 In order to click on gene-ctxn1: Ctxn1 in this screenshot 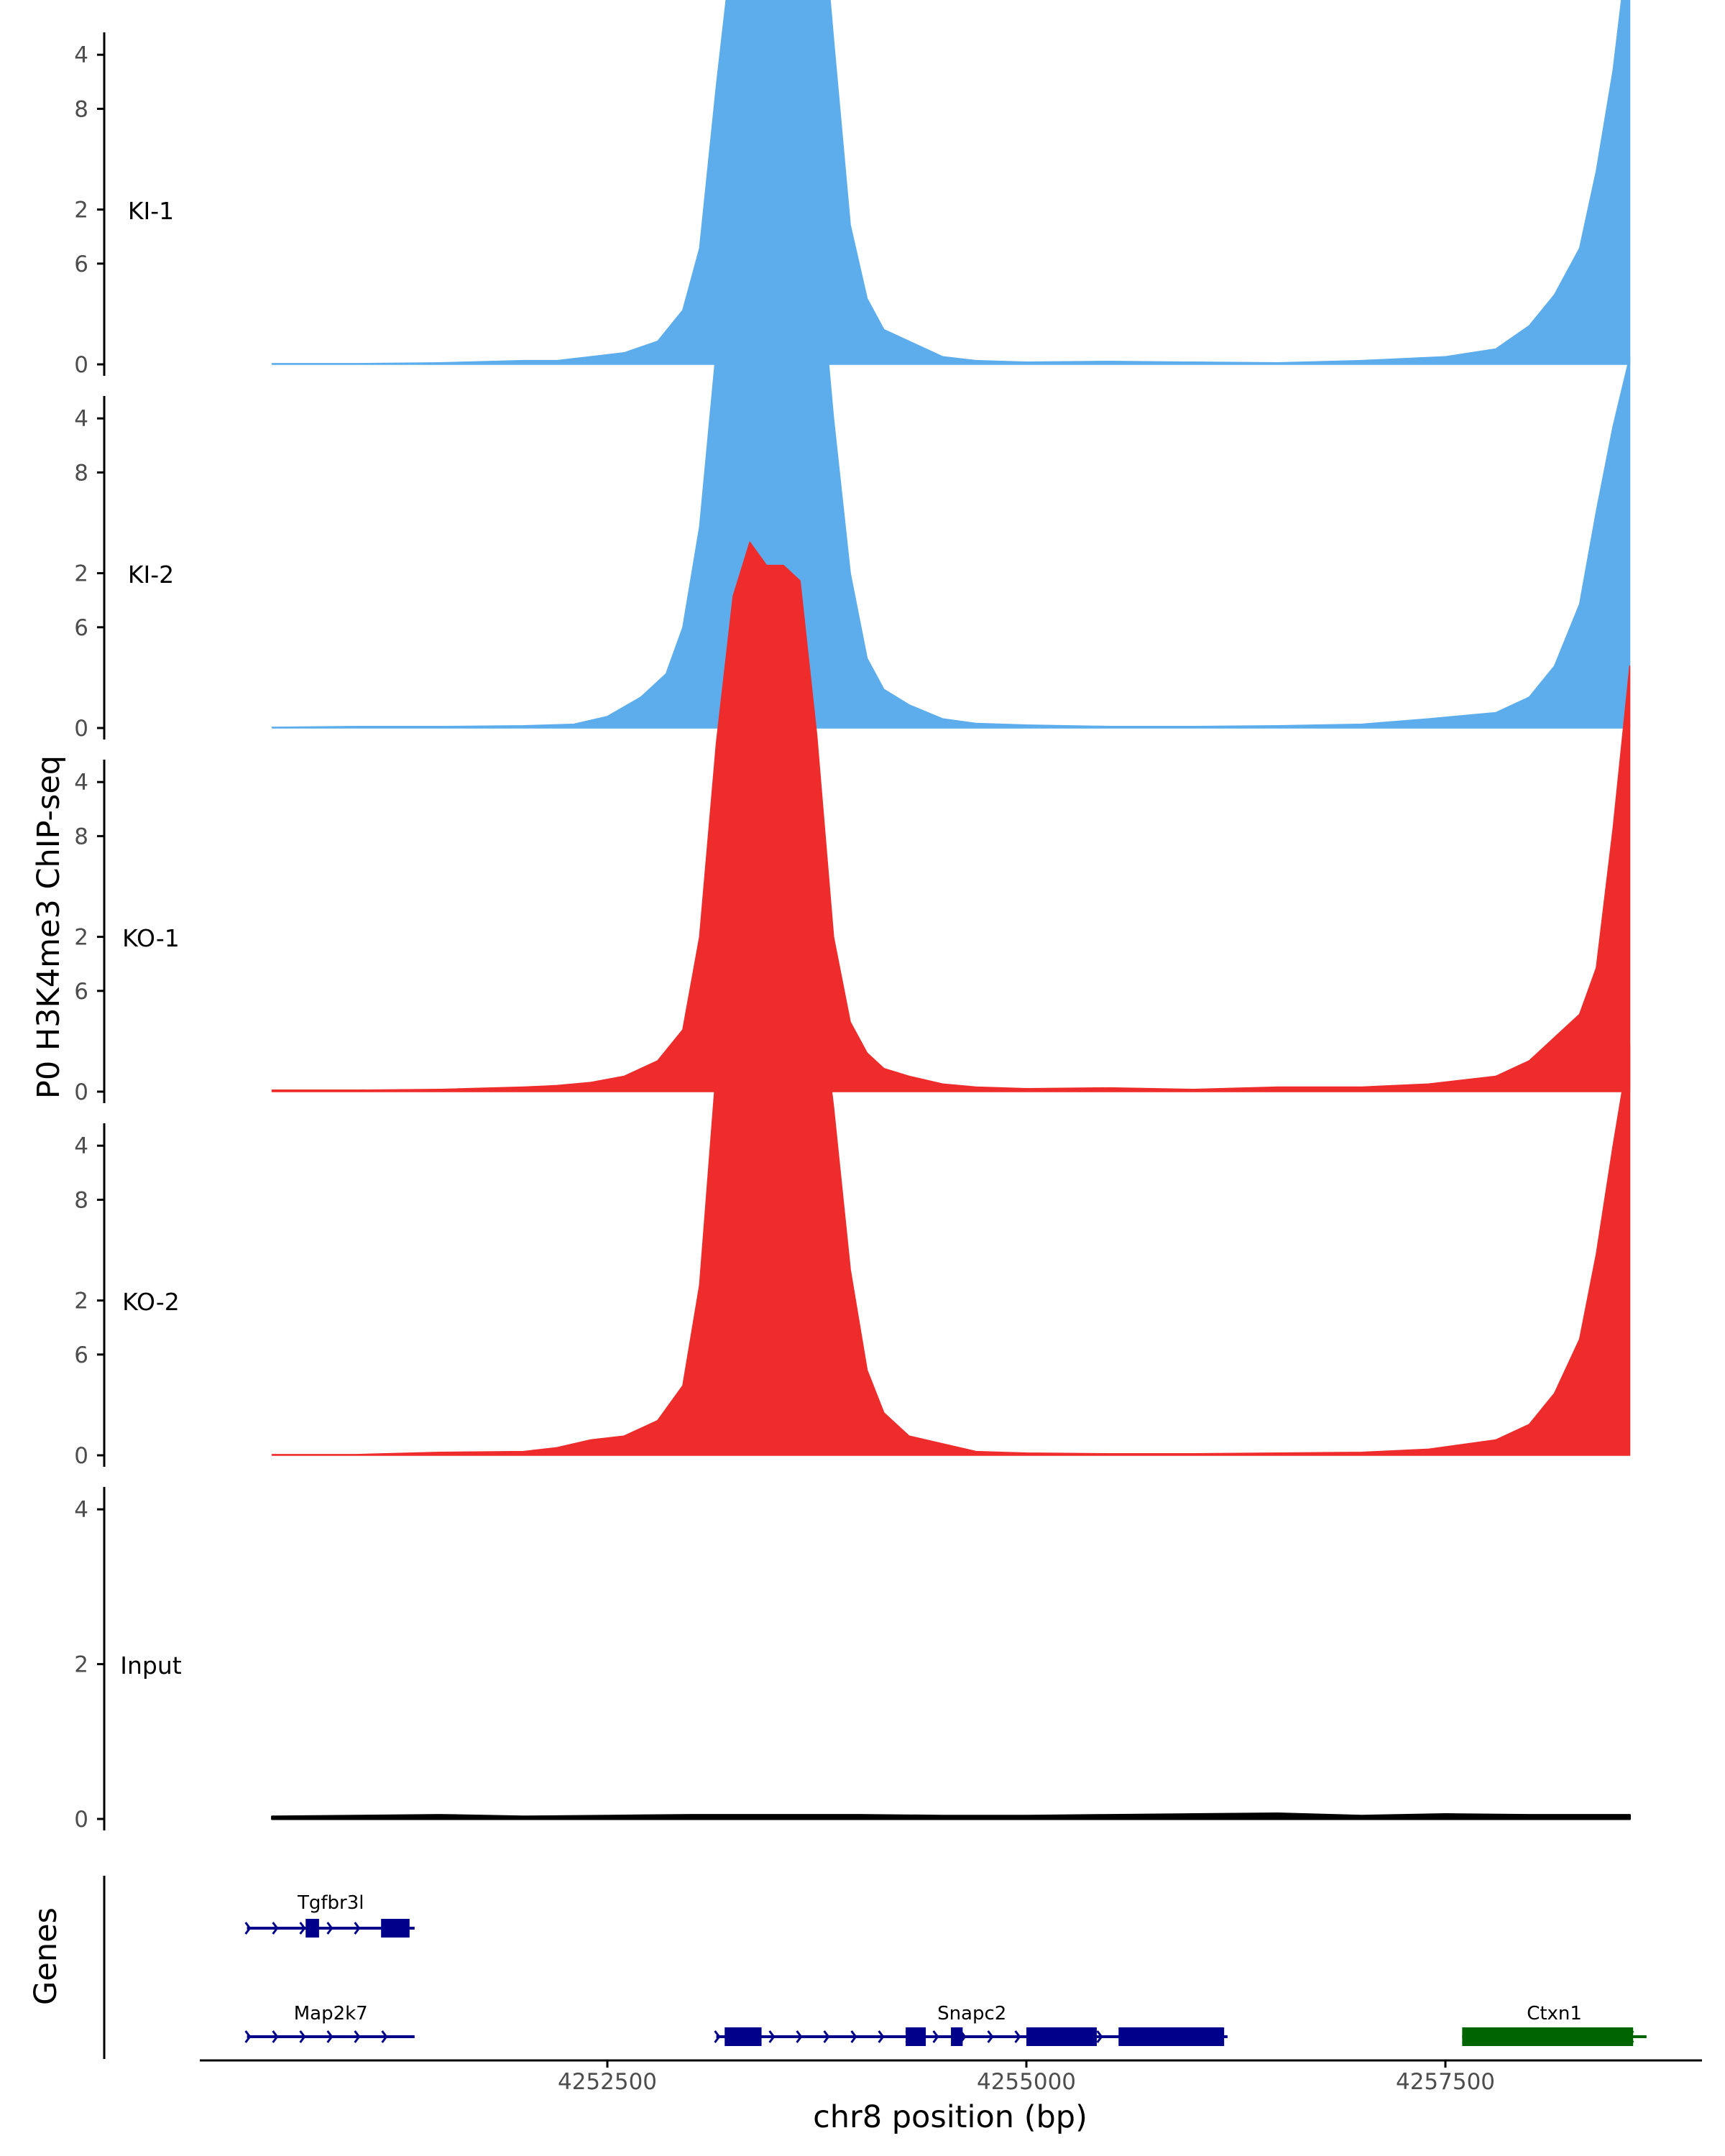, I will do `click(1554, 2024)`.